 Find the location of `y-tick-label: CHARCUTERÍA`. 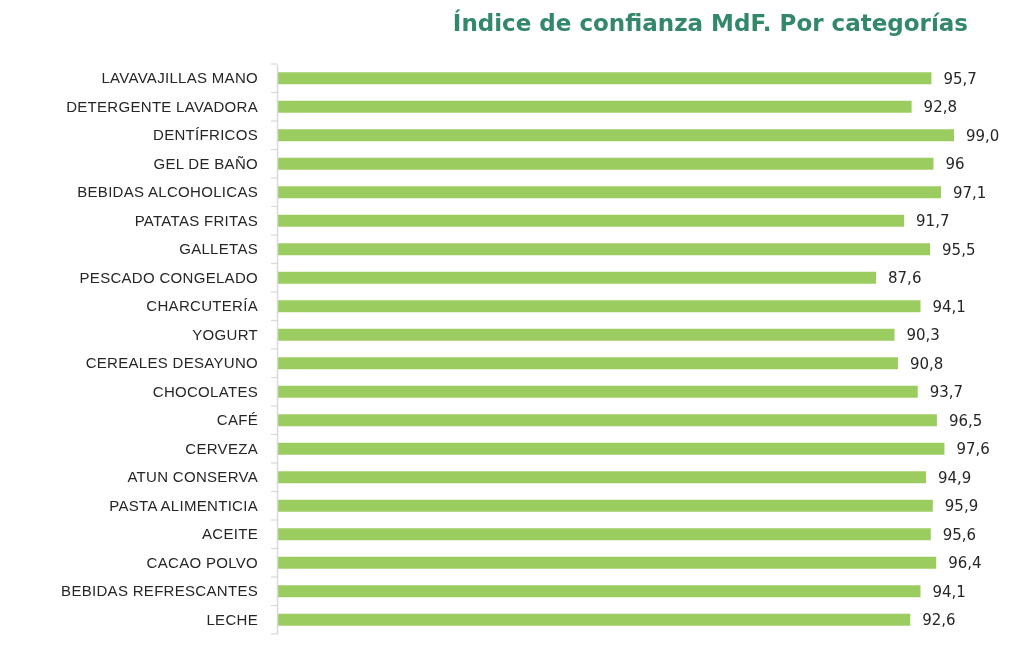

y-tick-label: CHARCUTERÍA is located at coordinates (202, 306).